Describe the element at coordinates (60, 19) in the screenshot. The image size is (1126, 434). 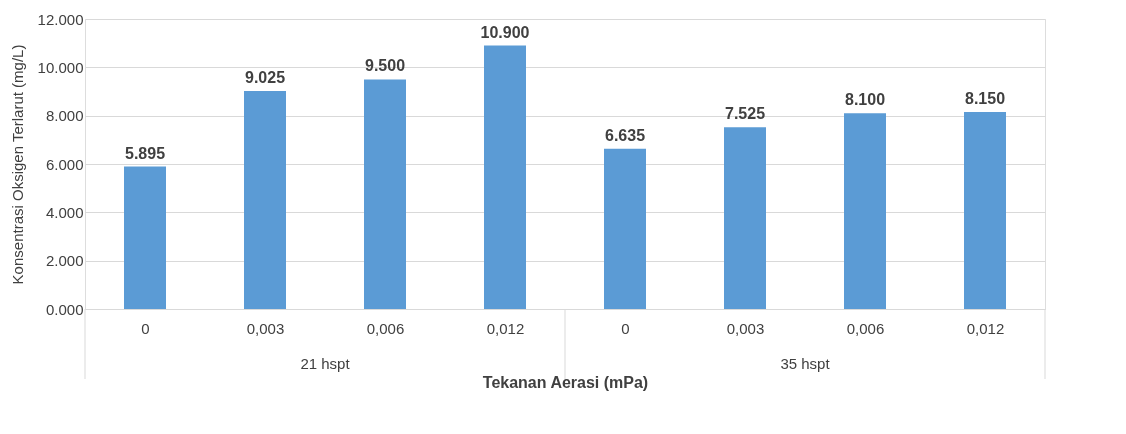
I see `y-tick-label: 12.000` at that location.